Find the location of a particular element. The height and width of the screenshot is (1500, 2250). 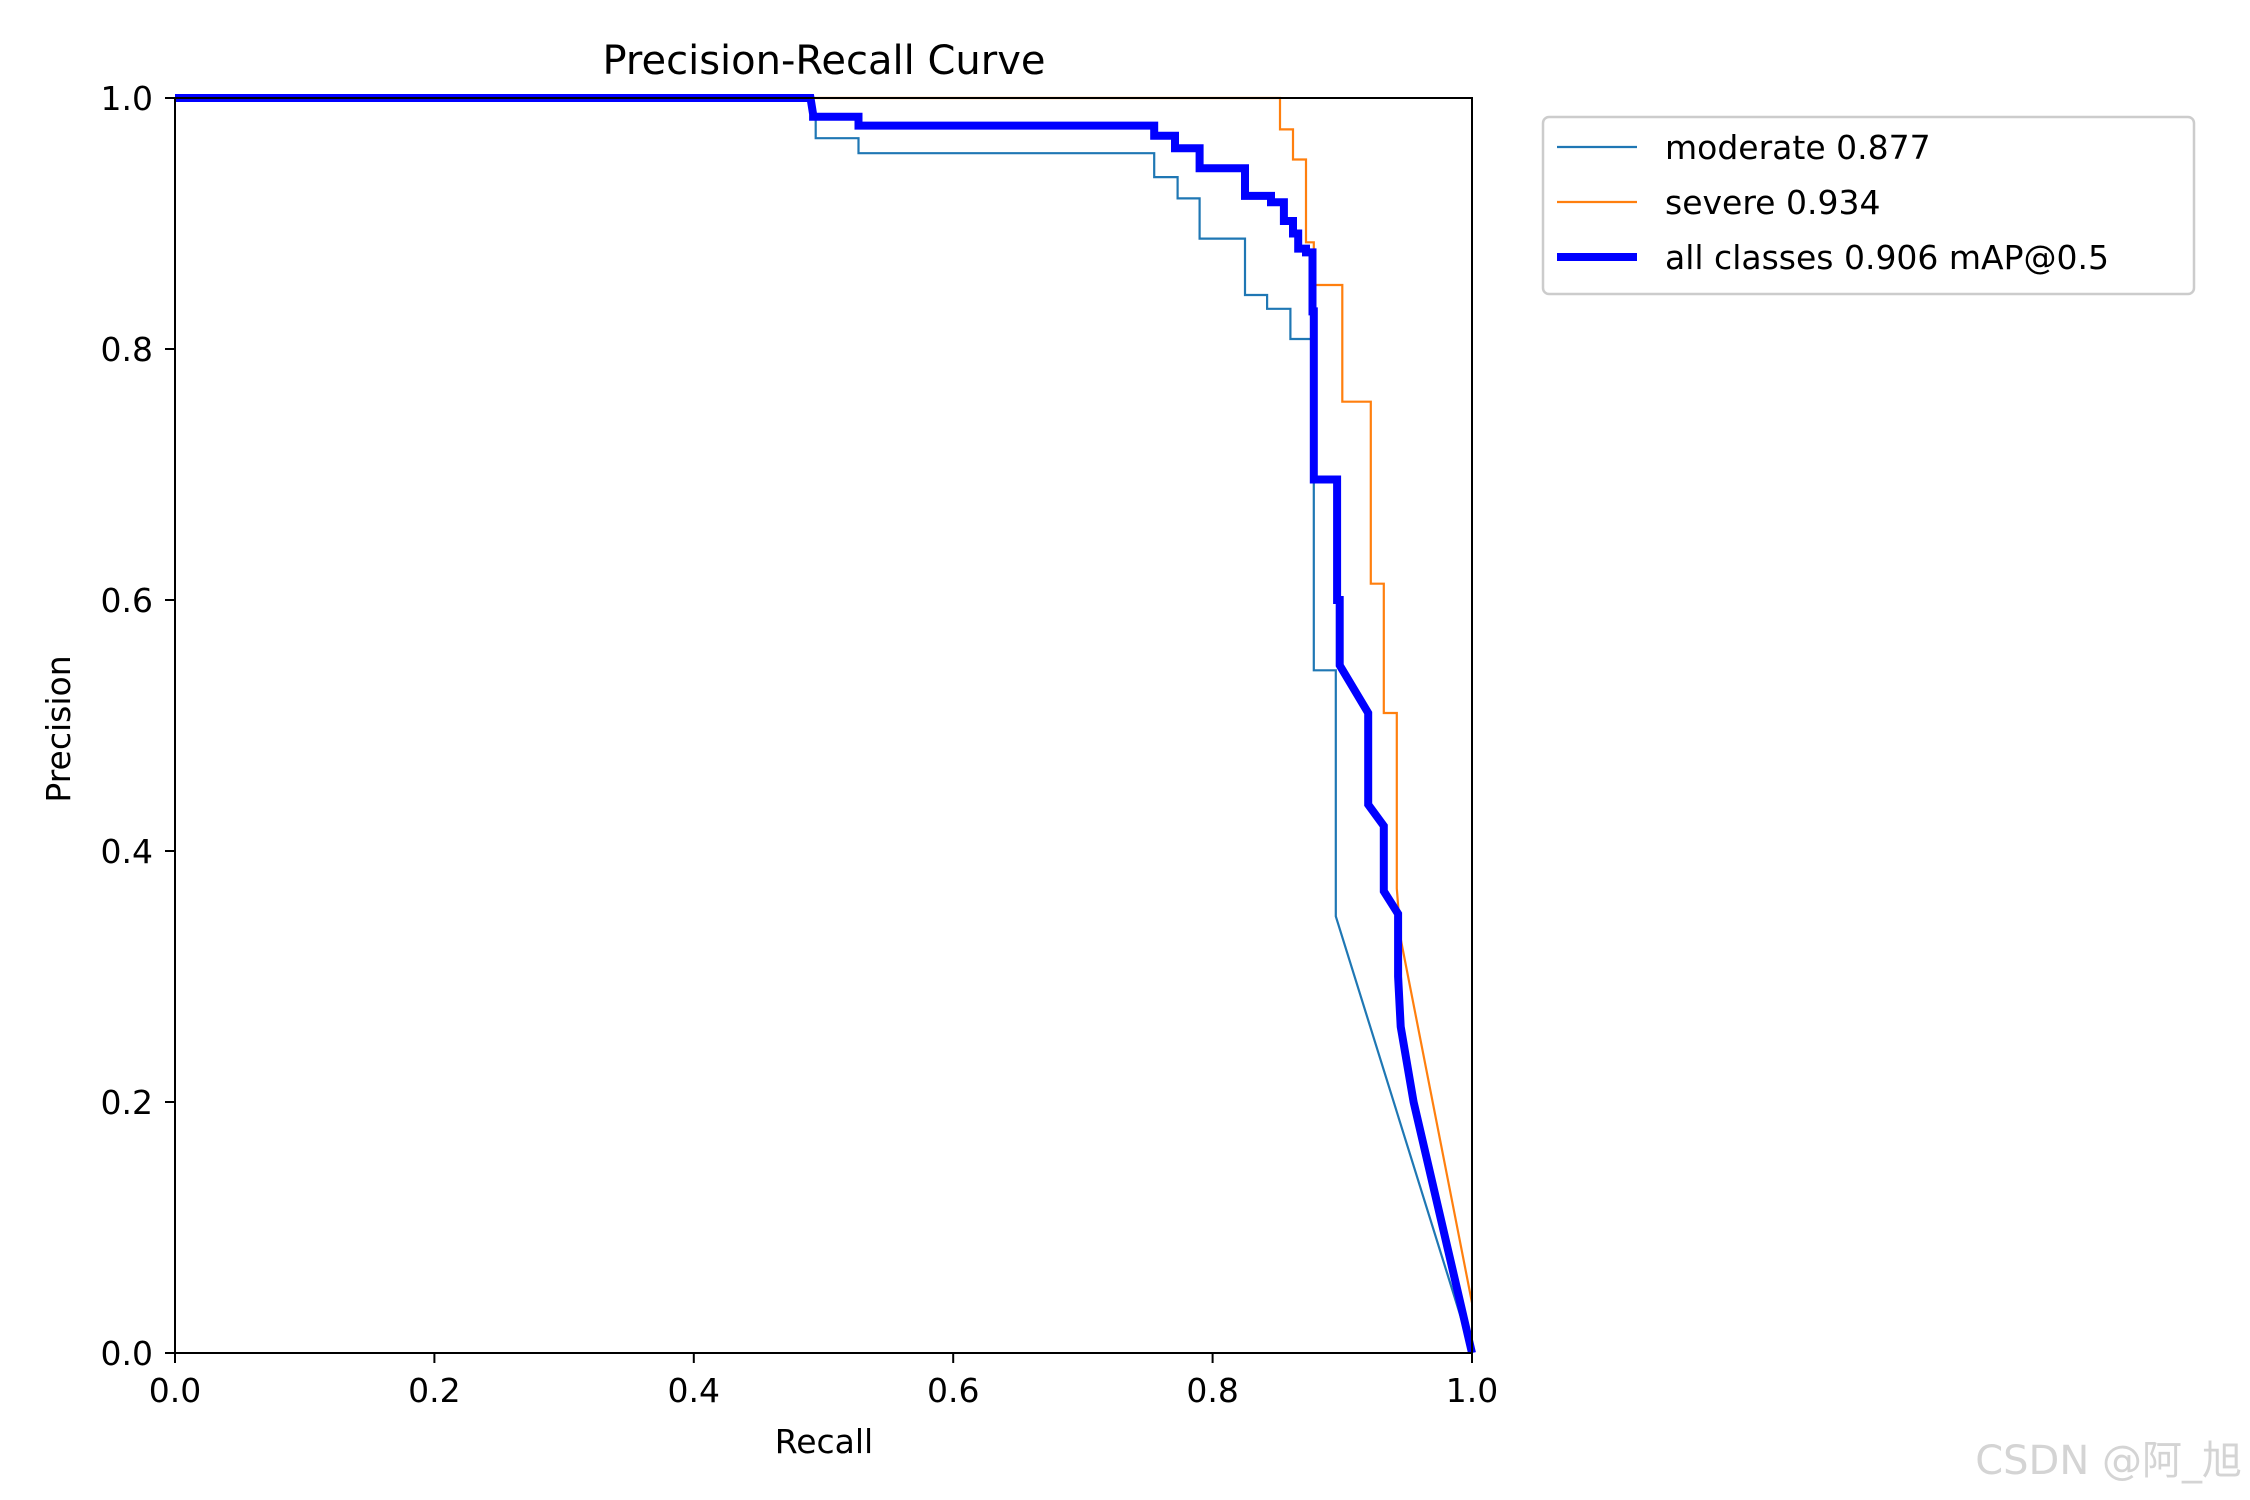

y-axis-label: Precision is located at coordinates (58, 728).